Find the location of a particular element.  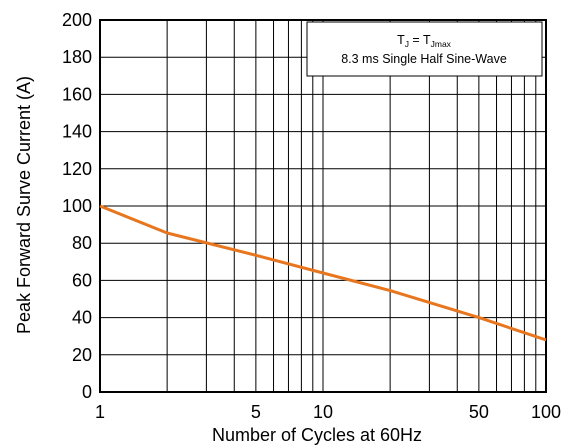

annotation-sub-j: J is located at coordinates (407, 44).